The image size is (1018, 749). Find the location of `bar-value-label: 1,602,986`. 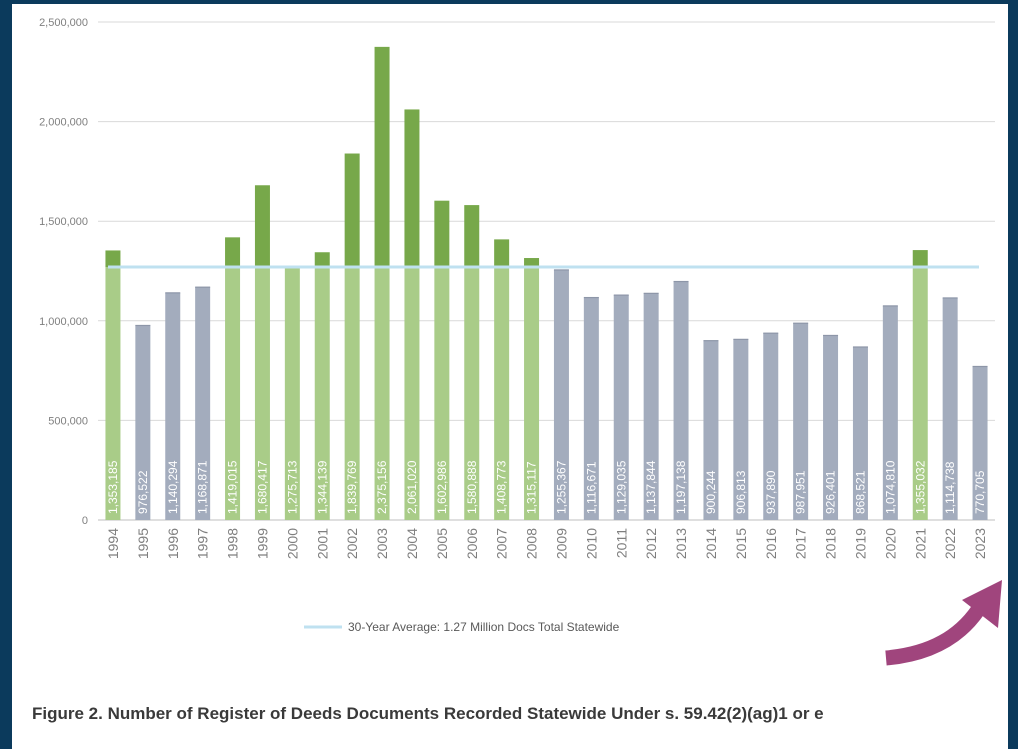

bar-value-label: 1,602,986 is located at coordinates (442, 487).